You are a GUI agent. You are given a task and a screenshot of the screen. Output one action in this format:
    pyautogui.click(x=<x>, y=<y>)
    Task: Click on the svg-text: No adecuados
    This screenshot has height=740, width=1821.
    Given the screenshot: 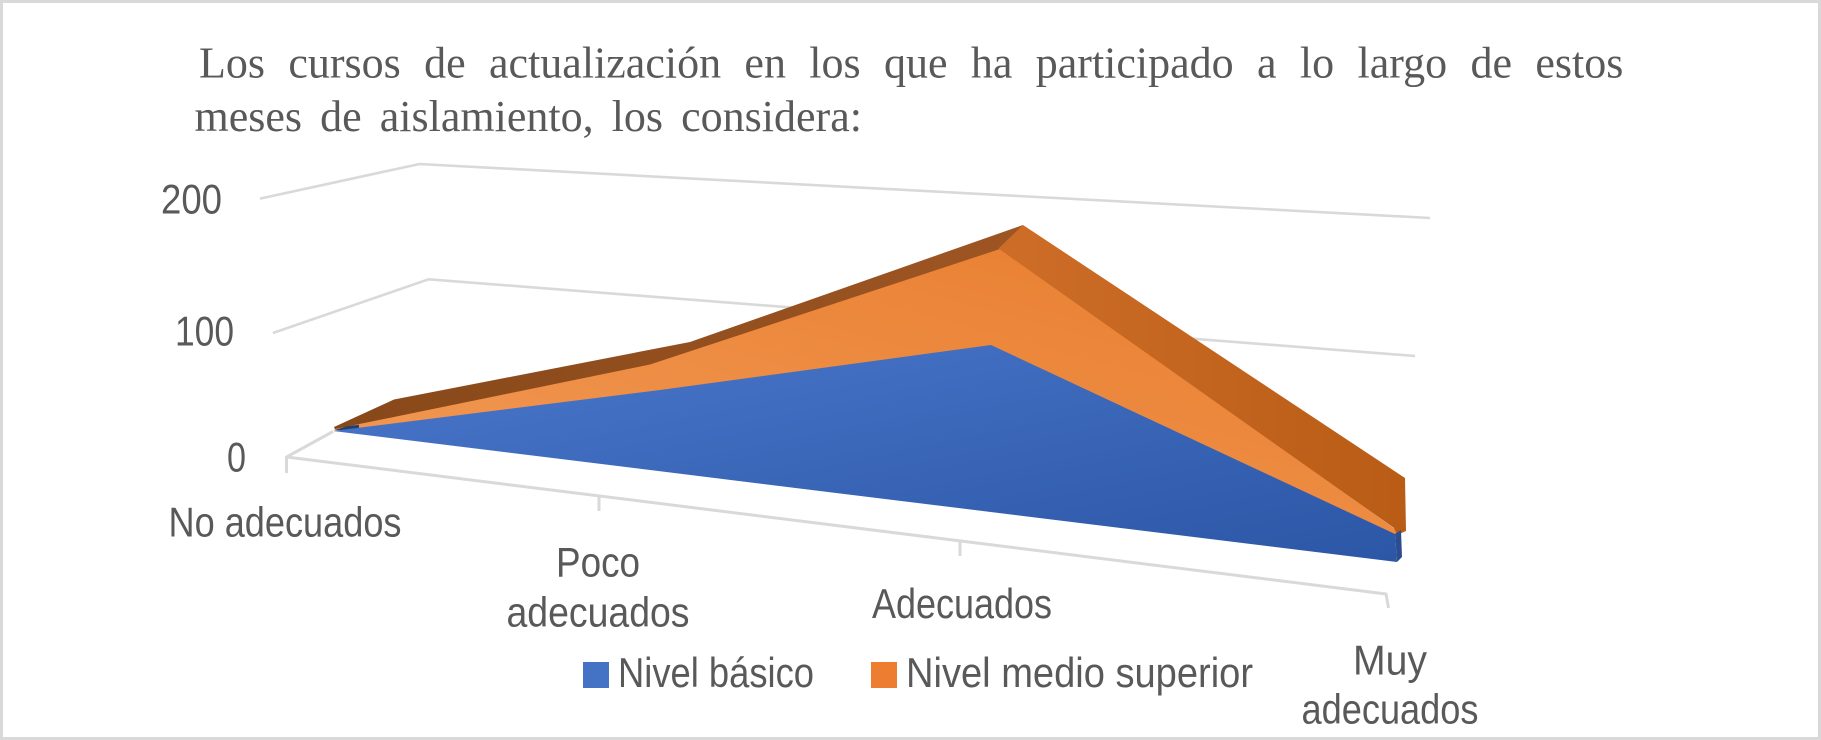 What is the action you would take?
    pyautogui.click(x=285, y=522)
    